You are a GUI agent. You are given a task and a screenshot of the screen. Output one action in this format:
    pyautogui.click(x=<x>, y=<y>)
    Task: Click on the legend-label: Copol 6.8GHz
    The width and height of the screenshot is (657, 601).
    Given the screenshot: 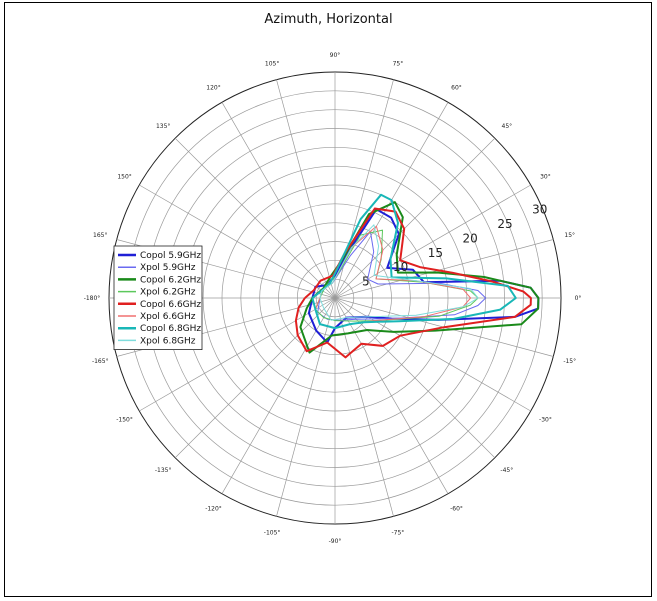 What is the action you would take?
    pyautogui.click(x=170, y=329)
    